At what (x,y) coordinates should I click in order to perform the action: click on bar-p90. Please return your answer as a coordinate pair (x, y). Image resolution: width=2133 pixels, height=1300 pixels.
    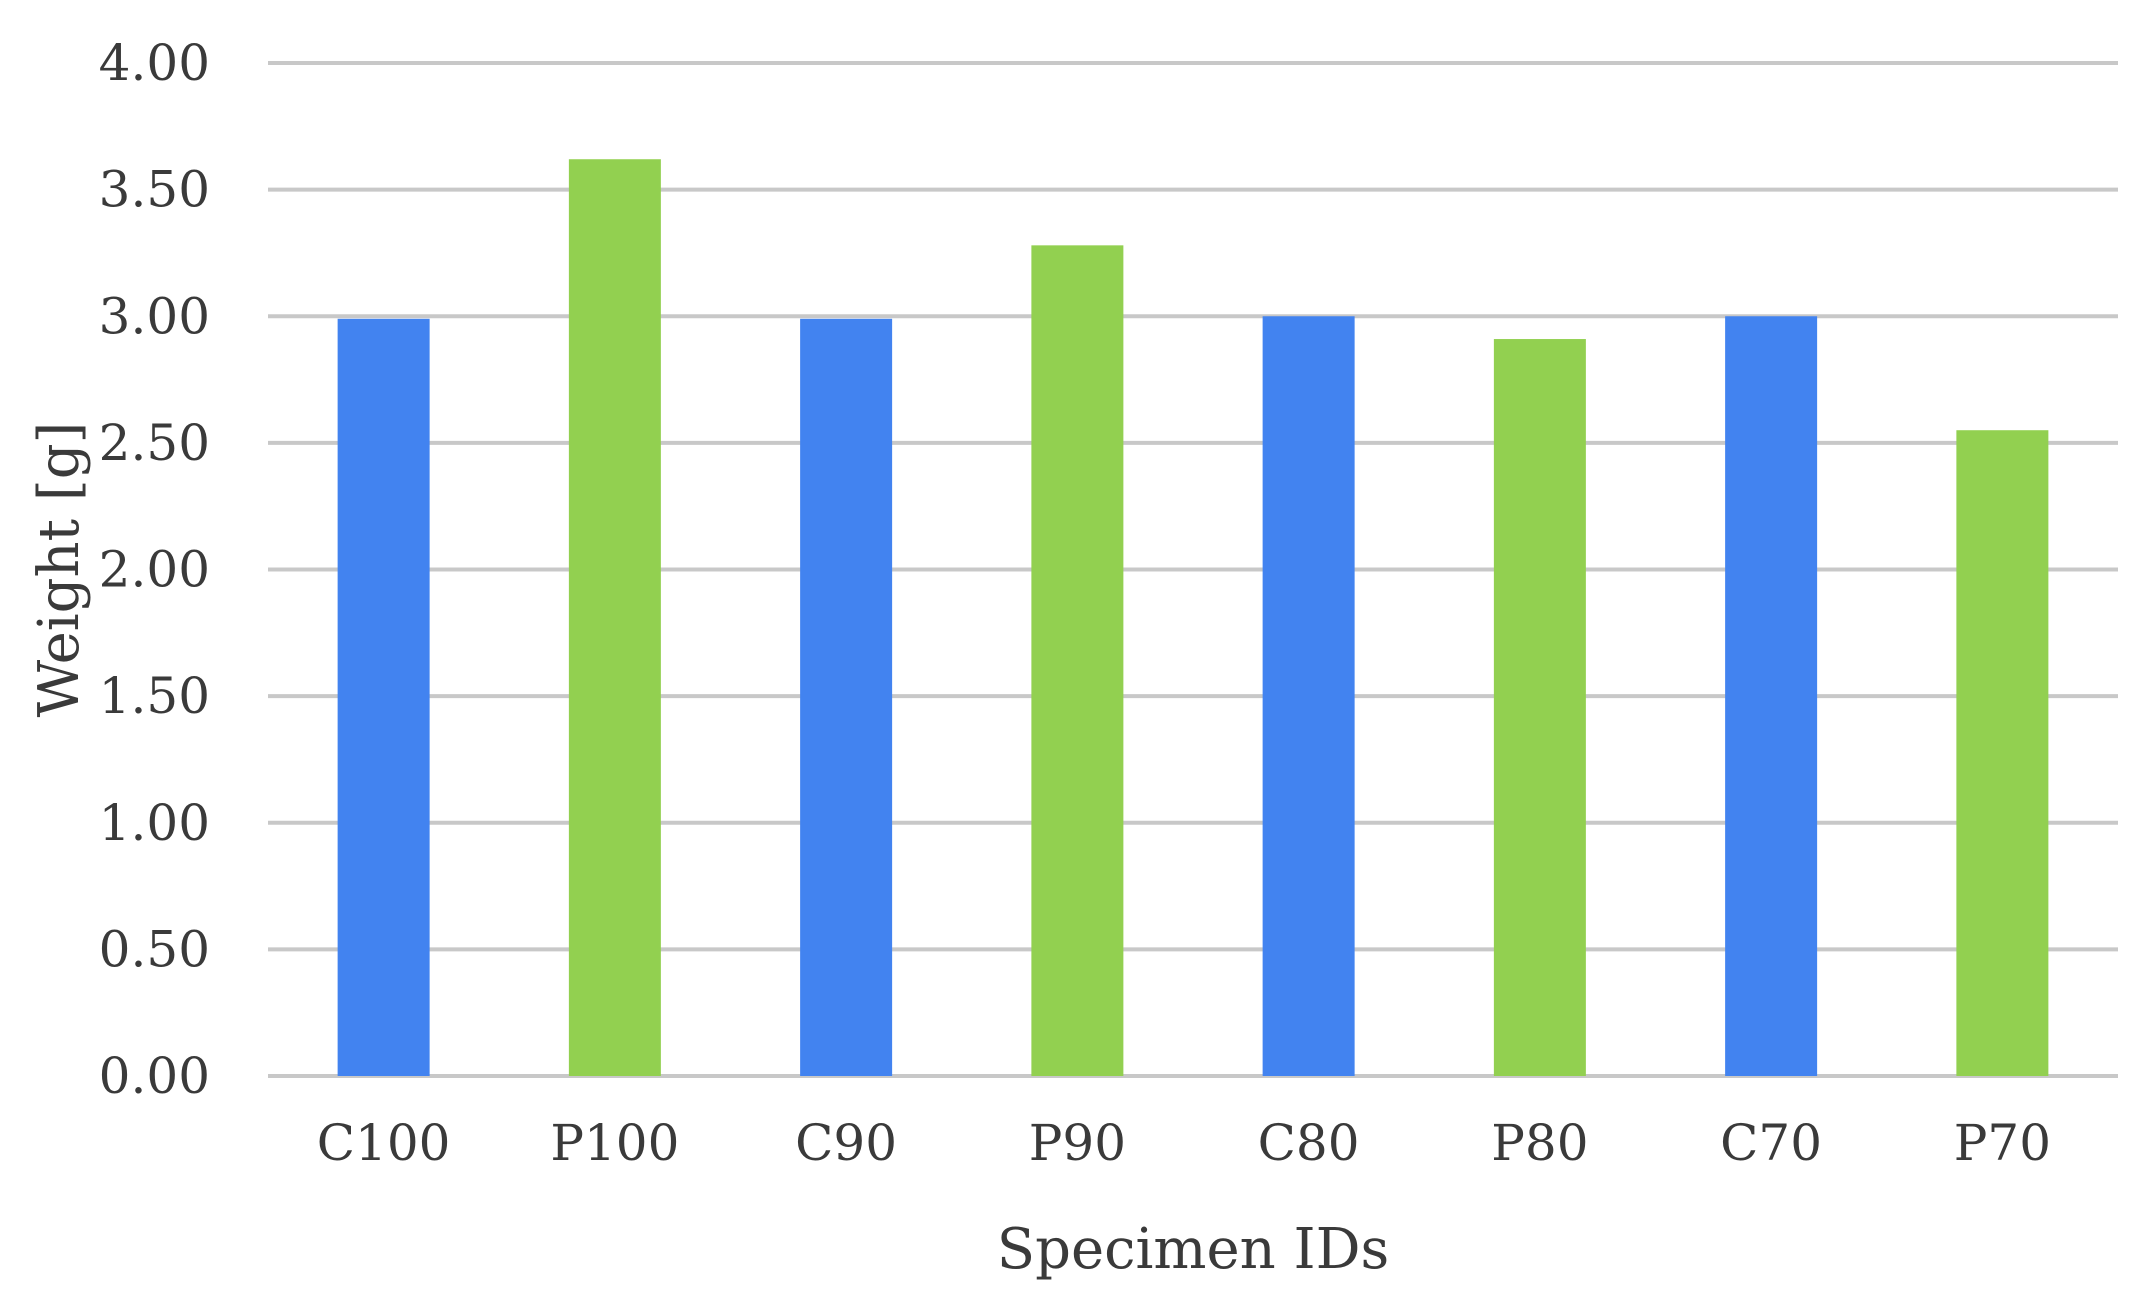
    Looking at the image, I should click on (1077, 661).